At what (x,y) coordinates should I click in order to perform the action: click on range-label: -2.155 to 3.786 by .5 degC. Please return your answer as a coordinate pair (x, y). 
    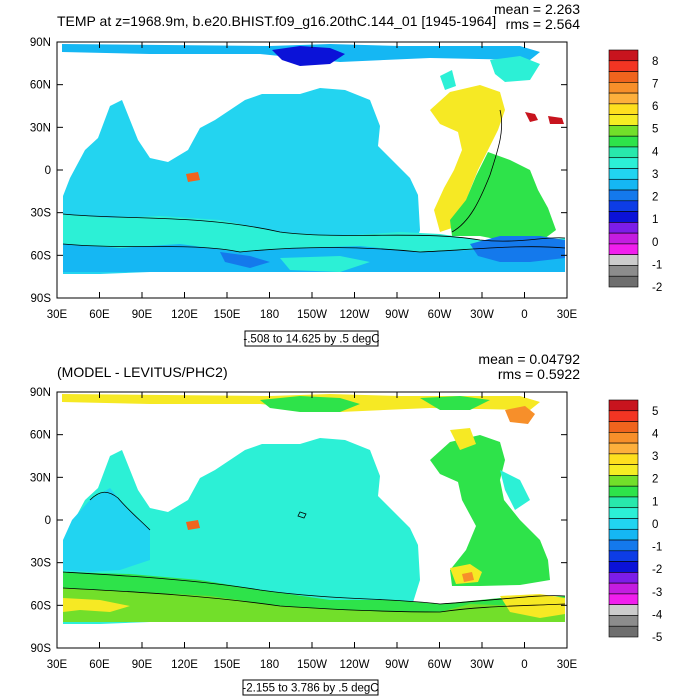
    Looking at the image, I should click on (310, 689).